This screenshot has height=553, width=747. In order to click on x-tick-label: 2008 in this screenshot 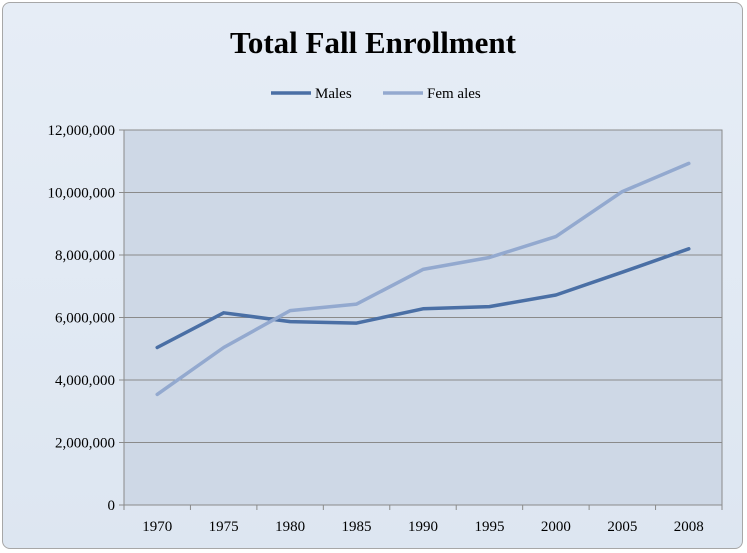, I will do `click(689, 527)`.